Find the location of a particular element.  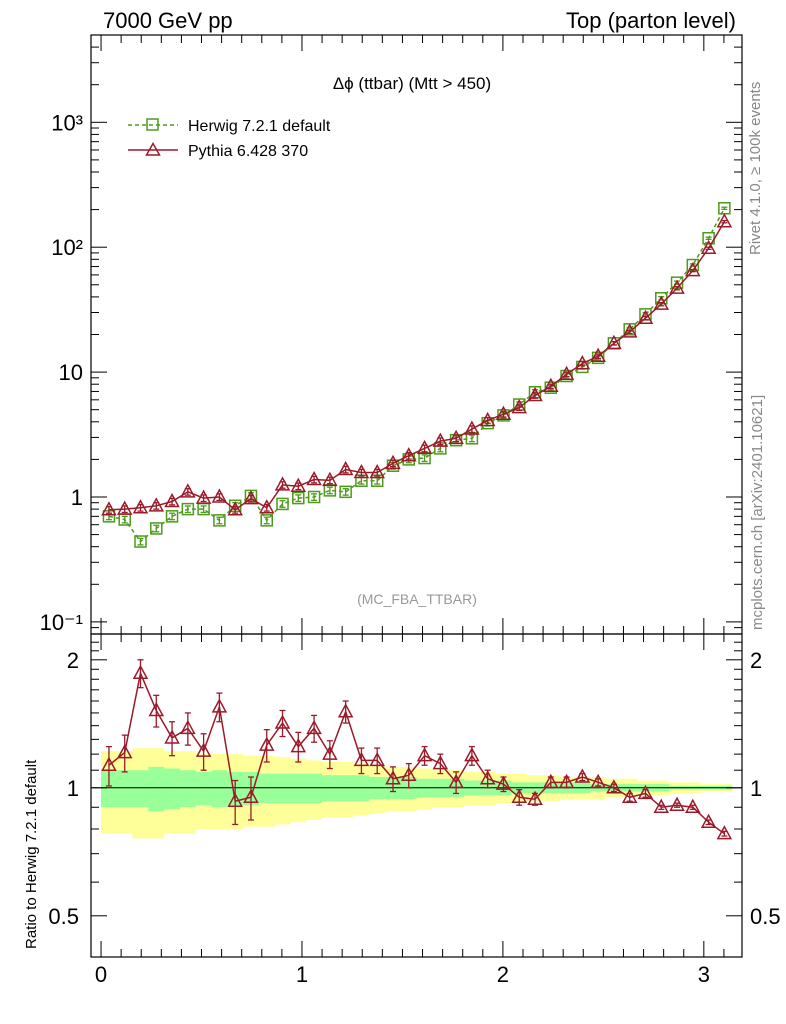

ratio-data-layer is located at coordinates (417, 749).